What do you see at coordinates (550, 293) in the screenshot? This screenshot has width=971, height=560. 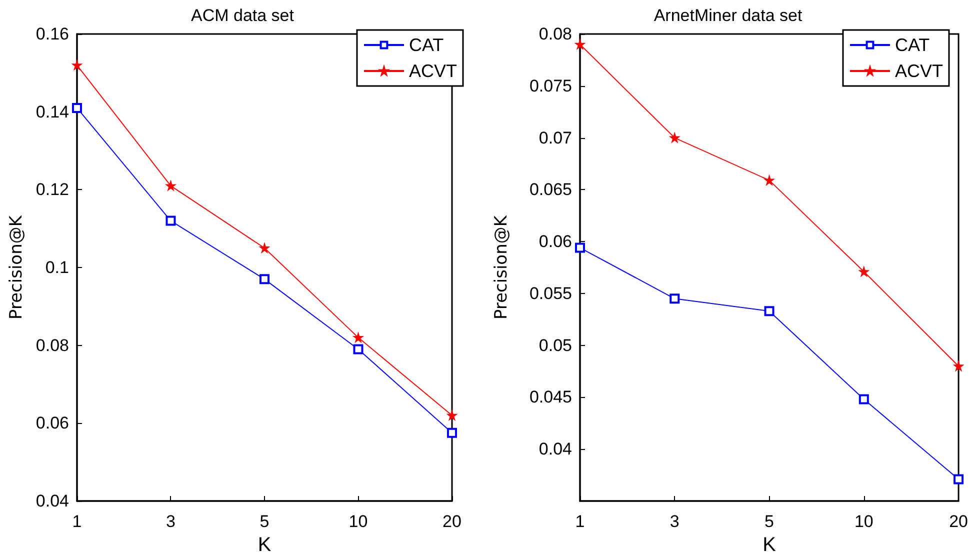 I see `y-tick-label: 0.055` at bounding box center [550, 293].